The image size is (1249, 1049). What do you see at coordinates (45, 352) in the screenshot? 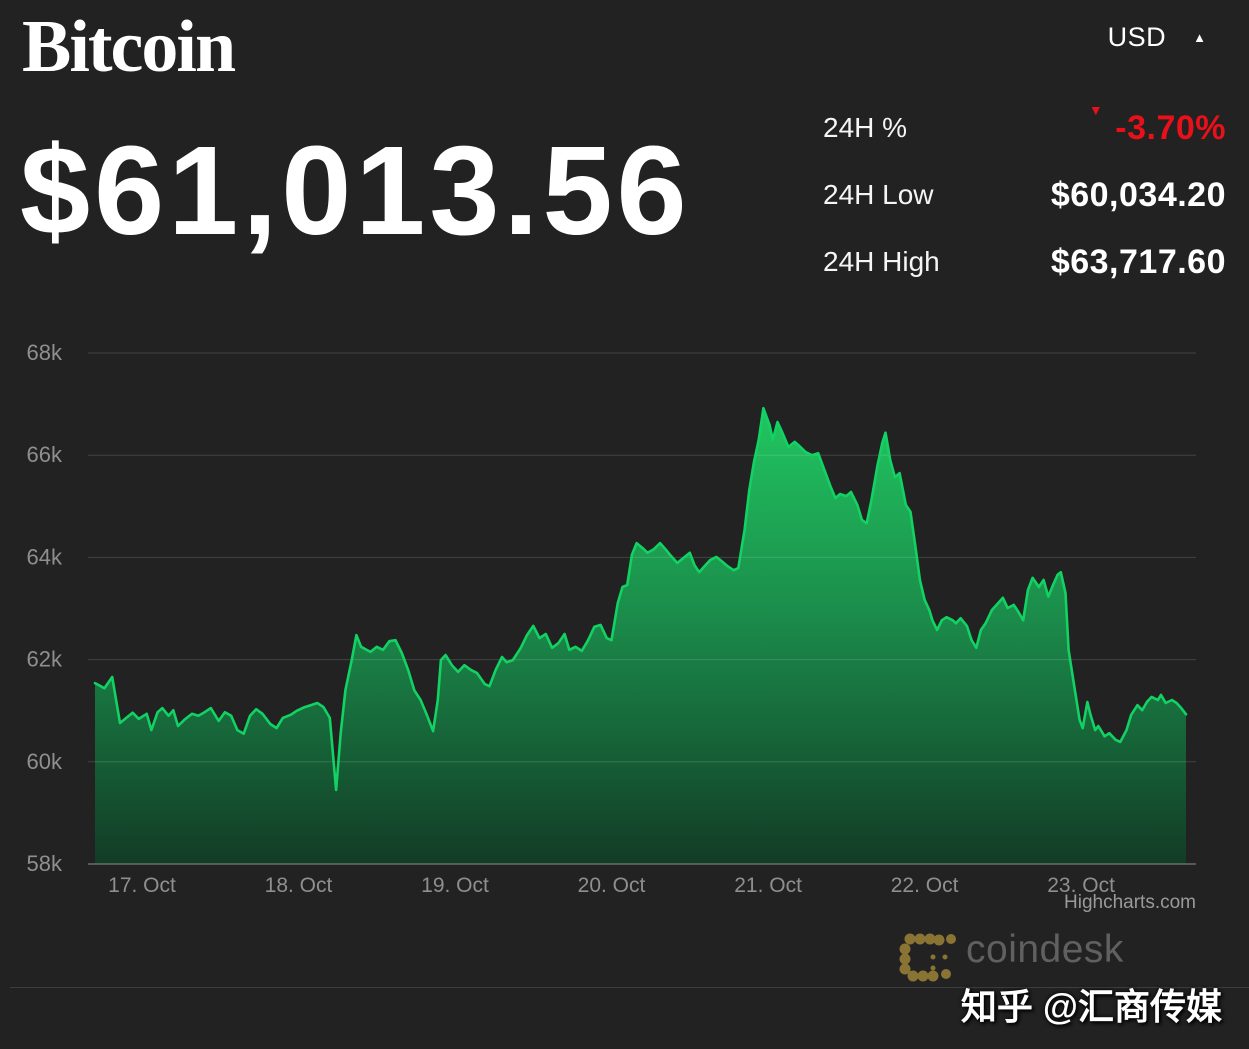
I see `y-tick-label: 68k` at bounding box center [45, 352].